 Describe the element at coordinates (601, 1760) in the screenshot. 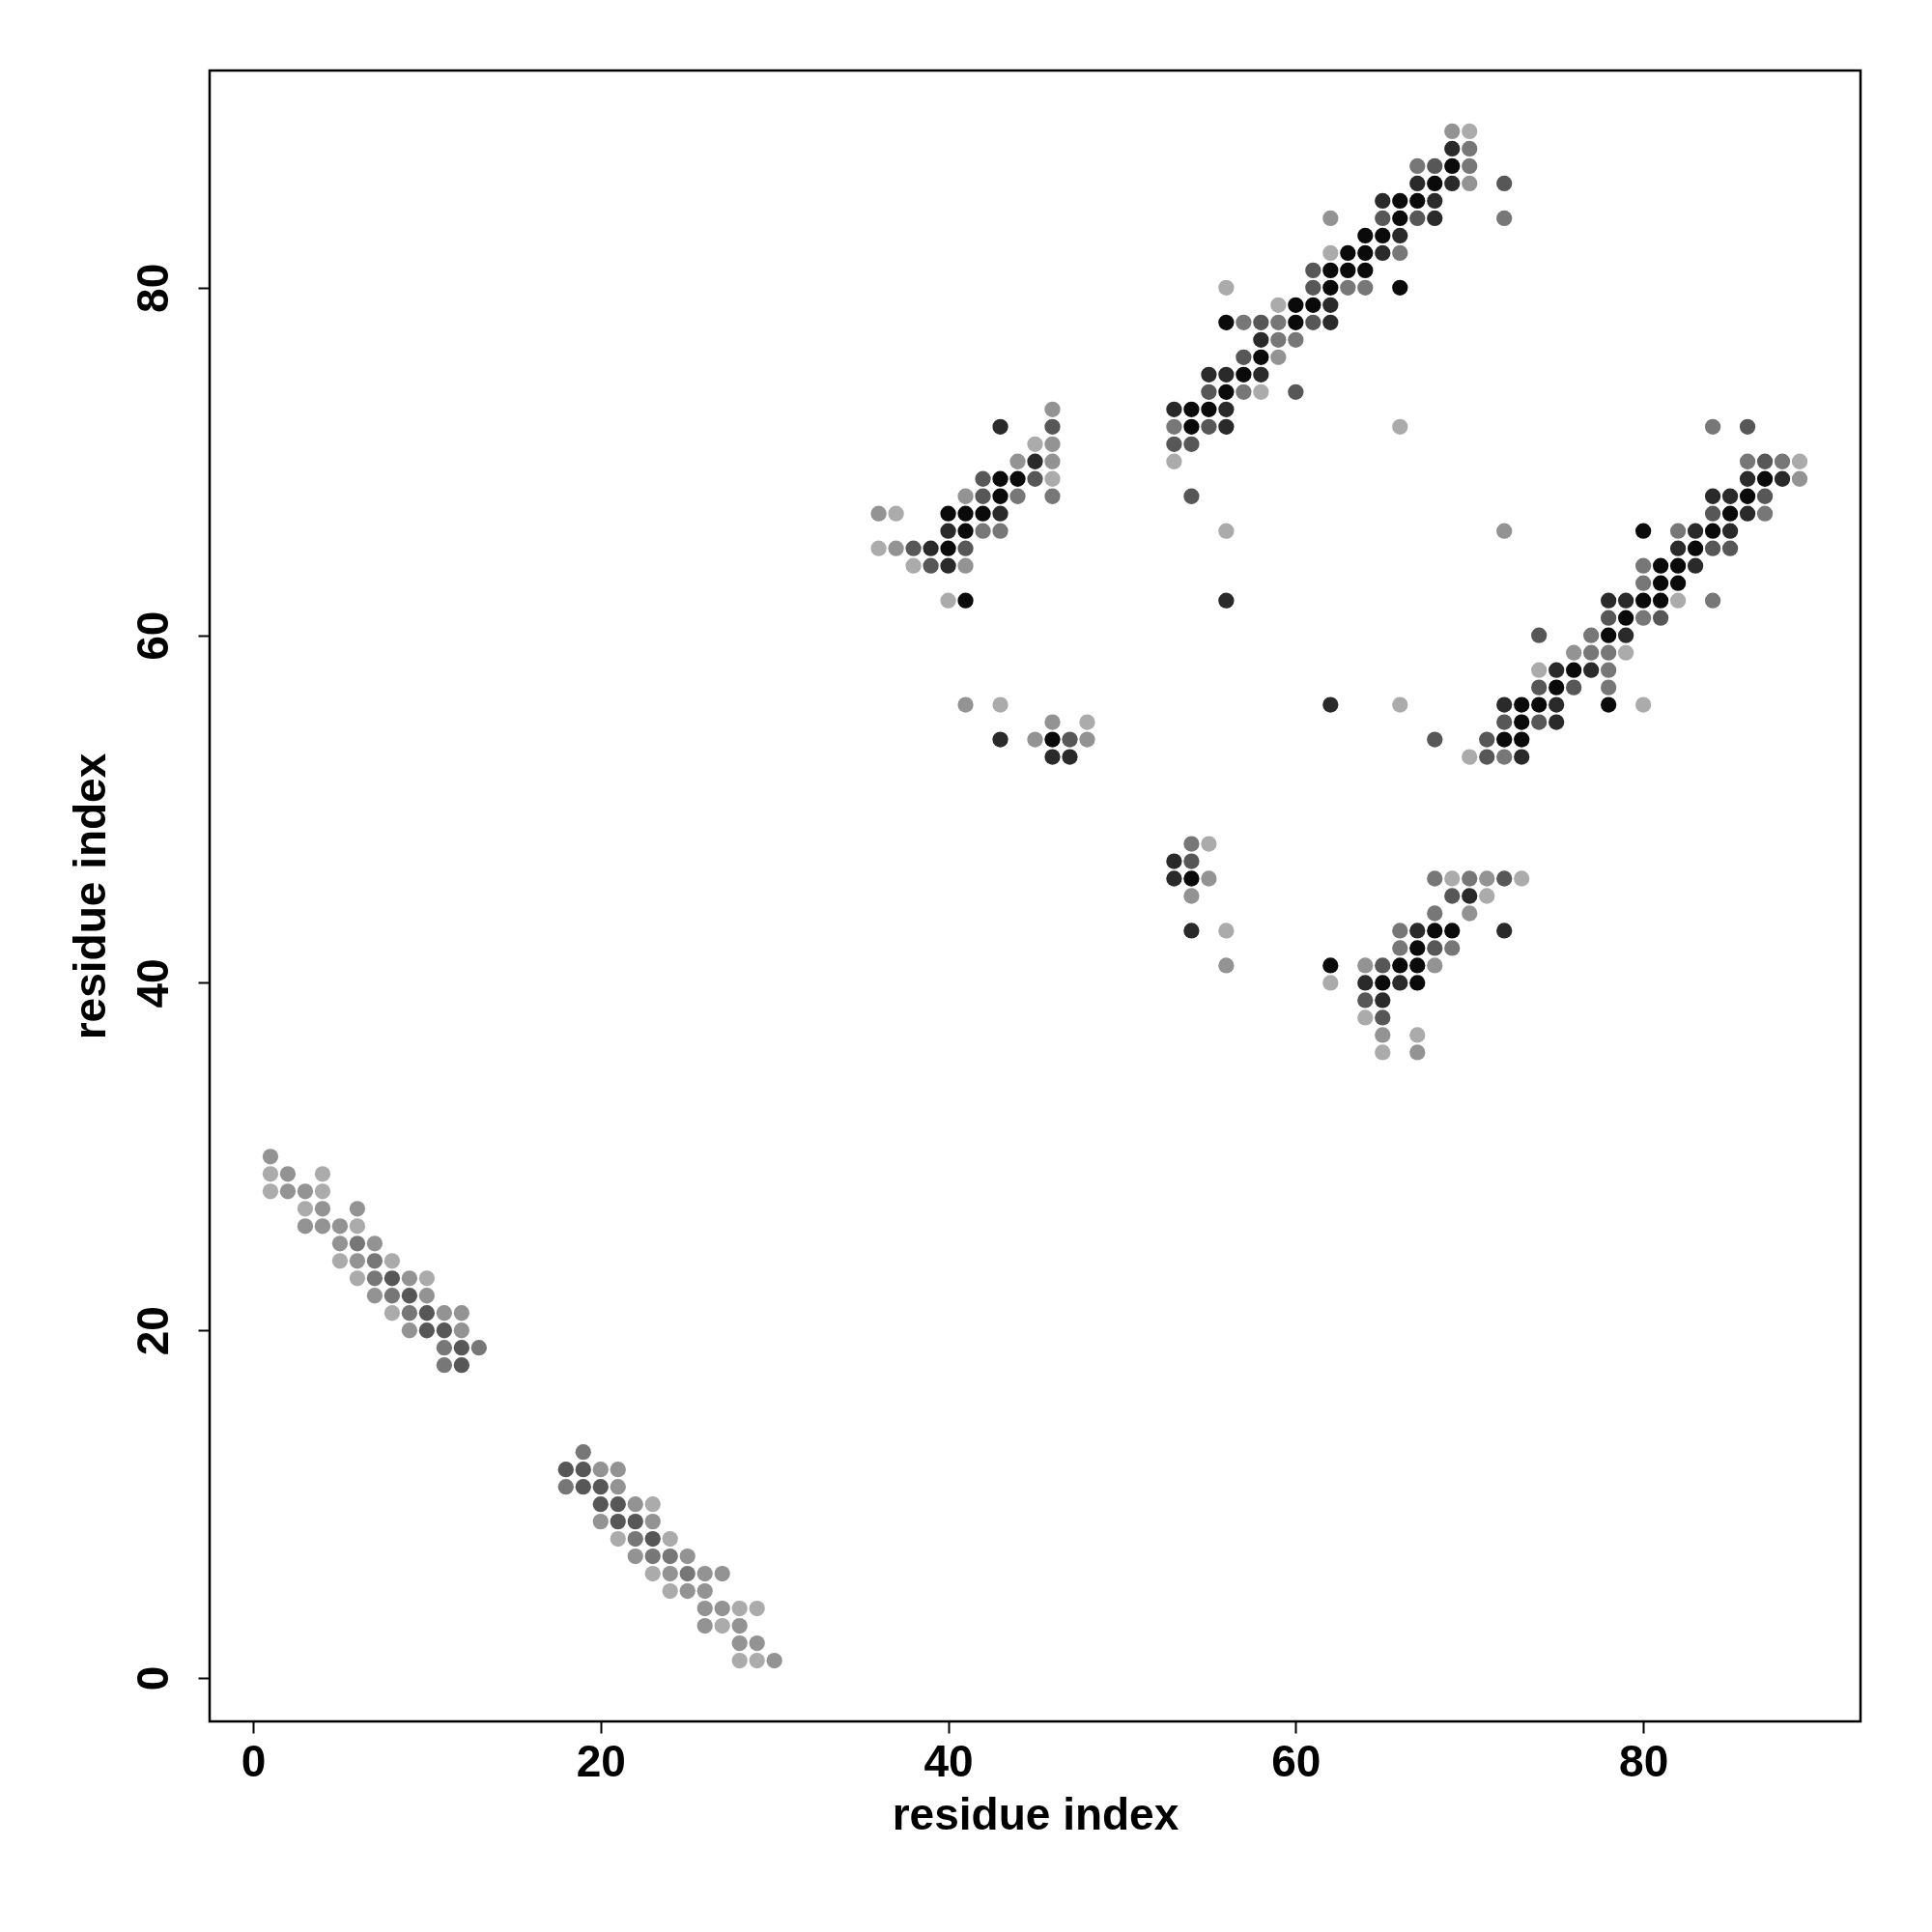

I see `x-tick-label: 20` at that location.